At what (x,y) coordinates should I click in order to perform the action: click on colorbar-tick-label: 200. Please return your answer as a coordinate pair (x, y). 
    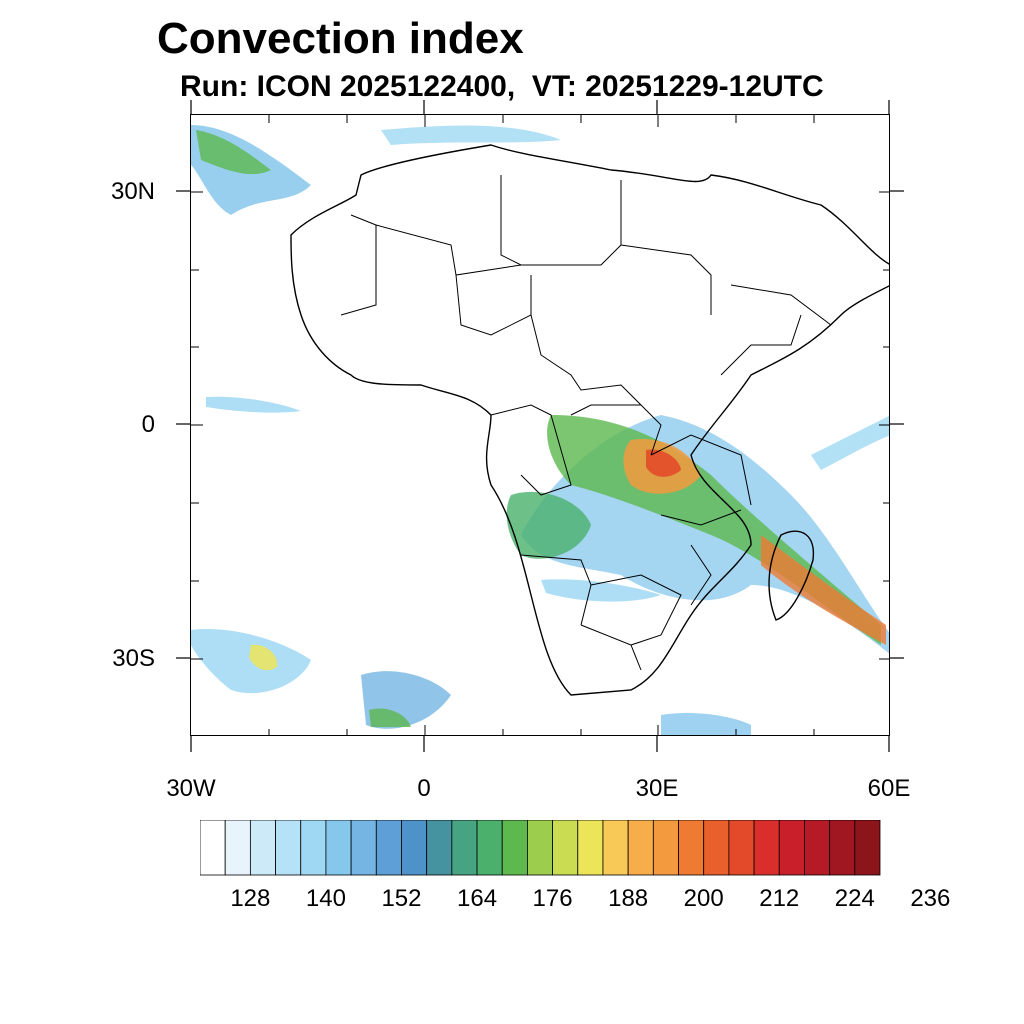
    Looking at the image, I should click on (703, 898).